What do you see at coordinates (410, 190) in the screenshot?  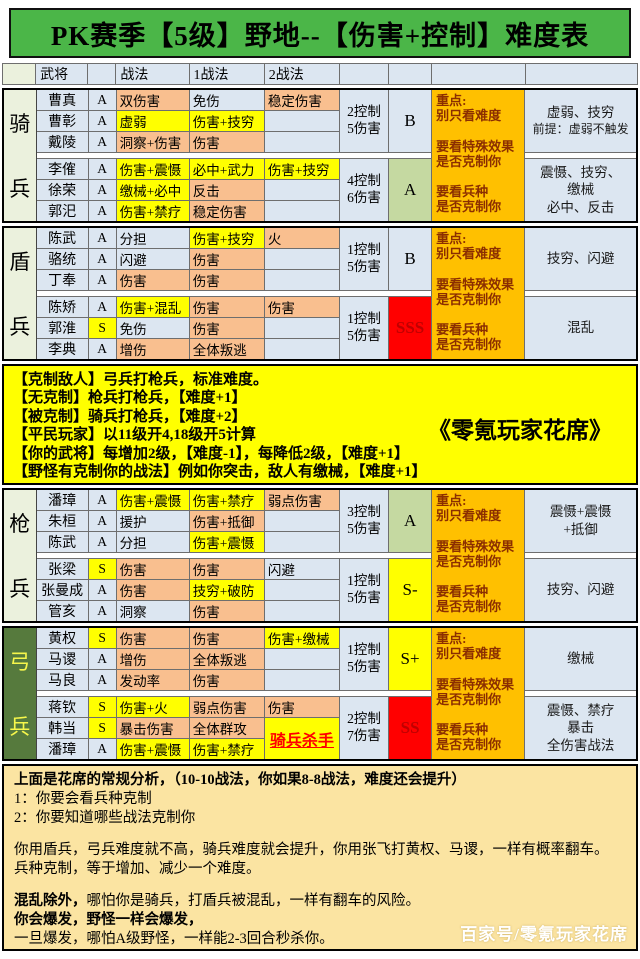 I see `difficulty-cell: A` at bounding box center [410, 190].